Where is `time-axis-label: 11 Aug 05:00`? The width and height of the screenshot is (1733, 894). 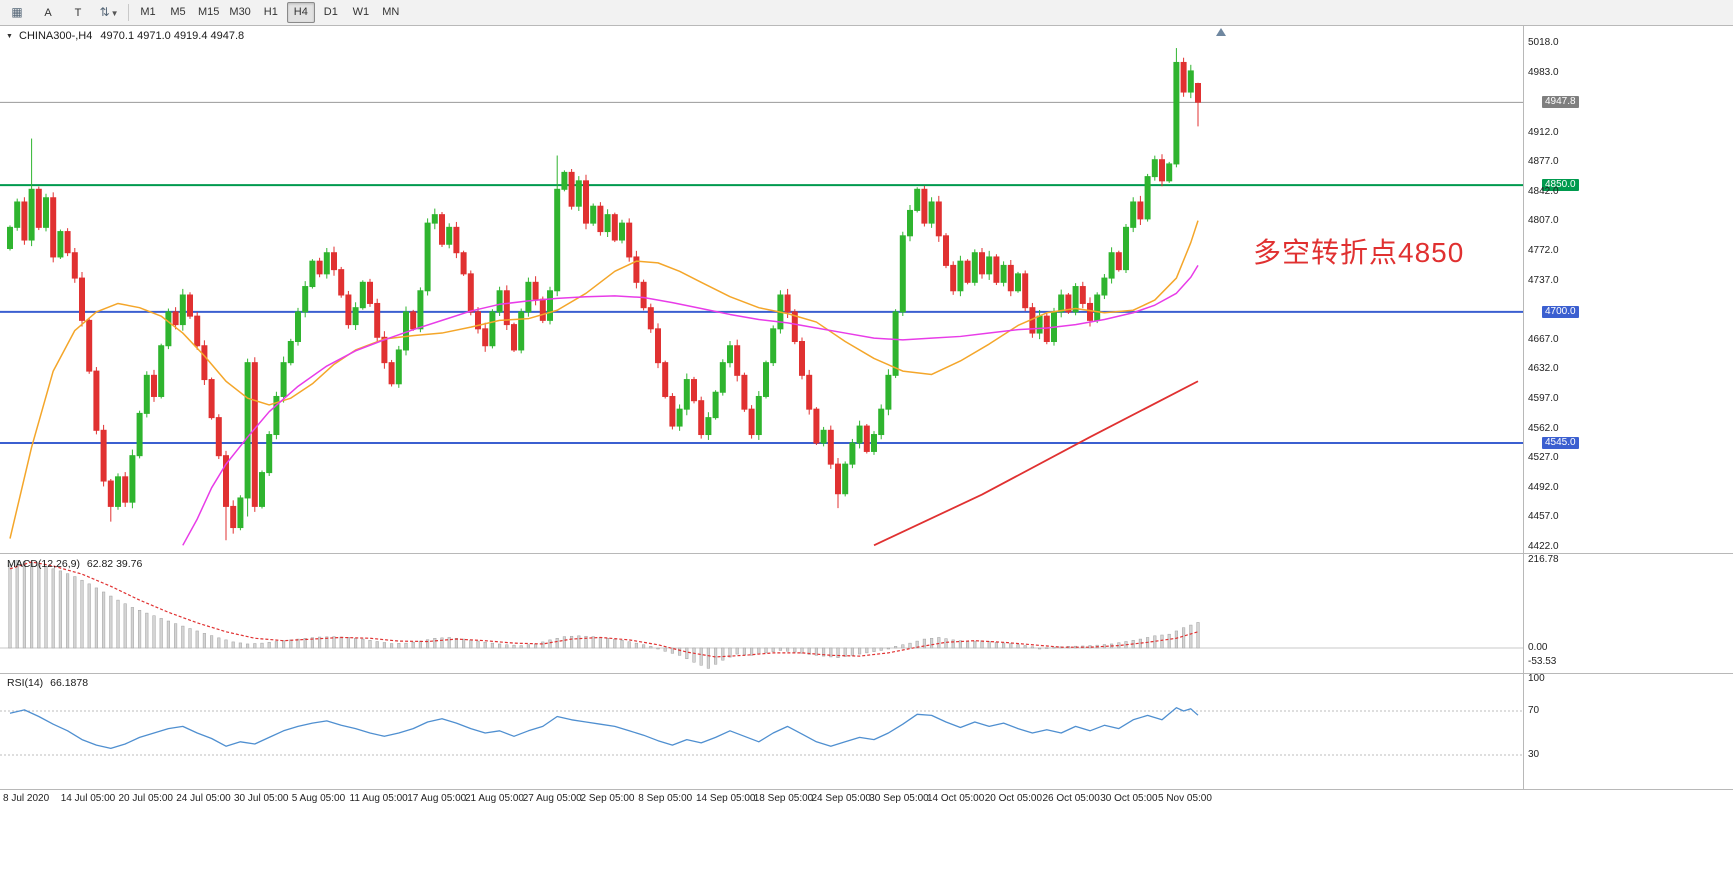 time-axis-label: 11 Aug 05:00 is located at coordinates (378, 798).